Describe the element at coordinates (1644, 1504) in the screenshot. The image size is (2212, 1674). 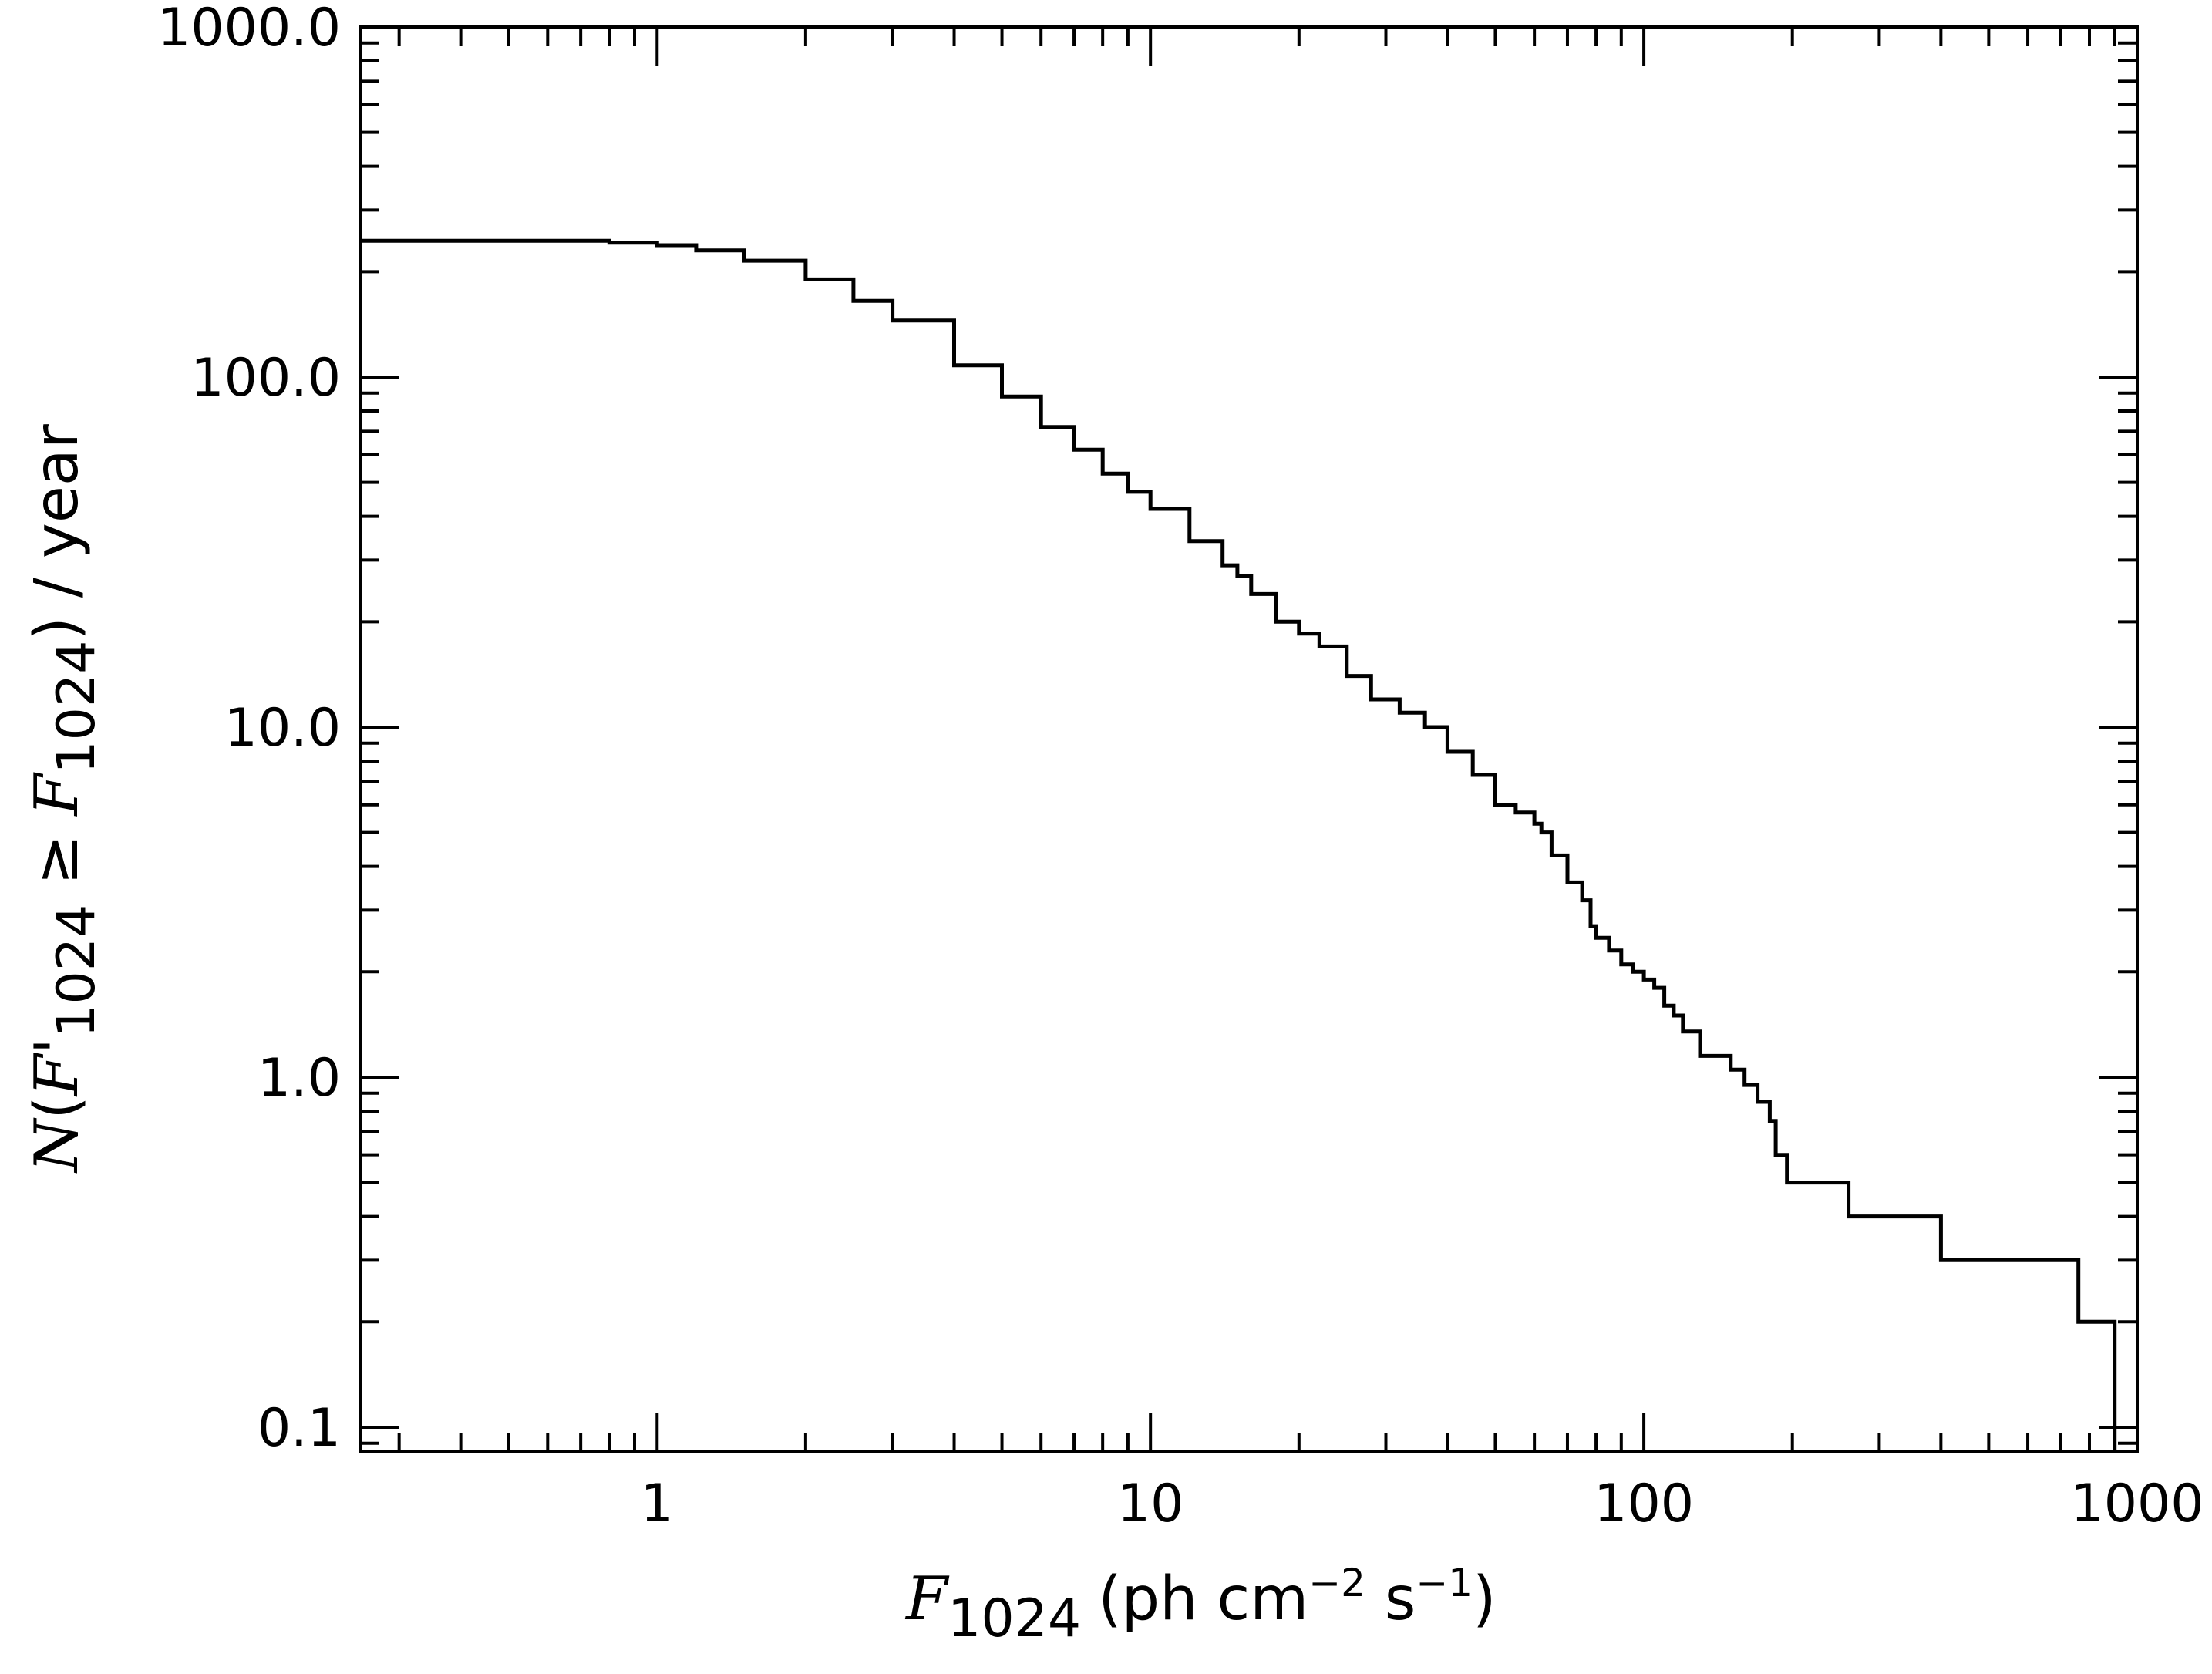
I see `x-tick-label: 100` at that location.